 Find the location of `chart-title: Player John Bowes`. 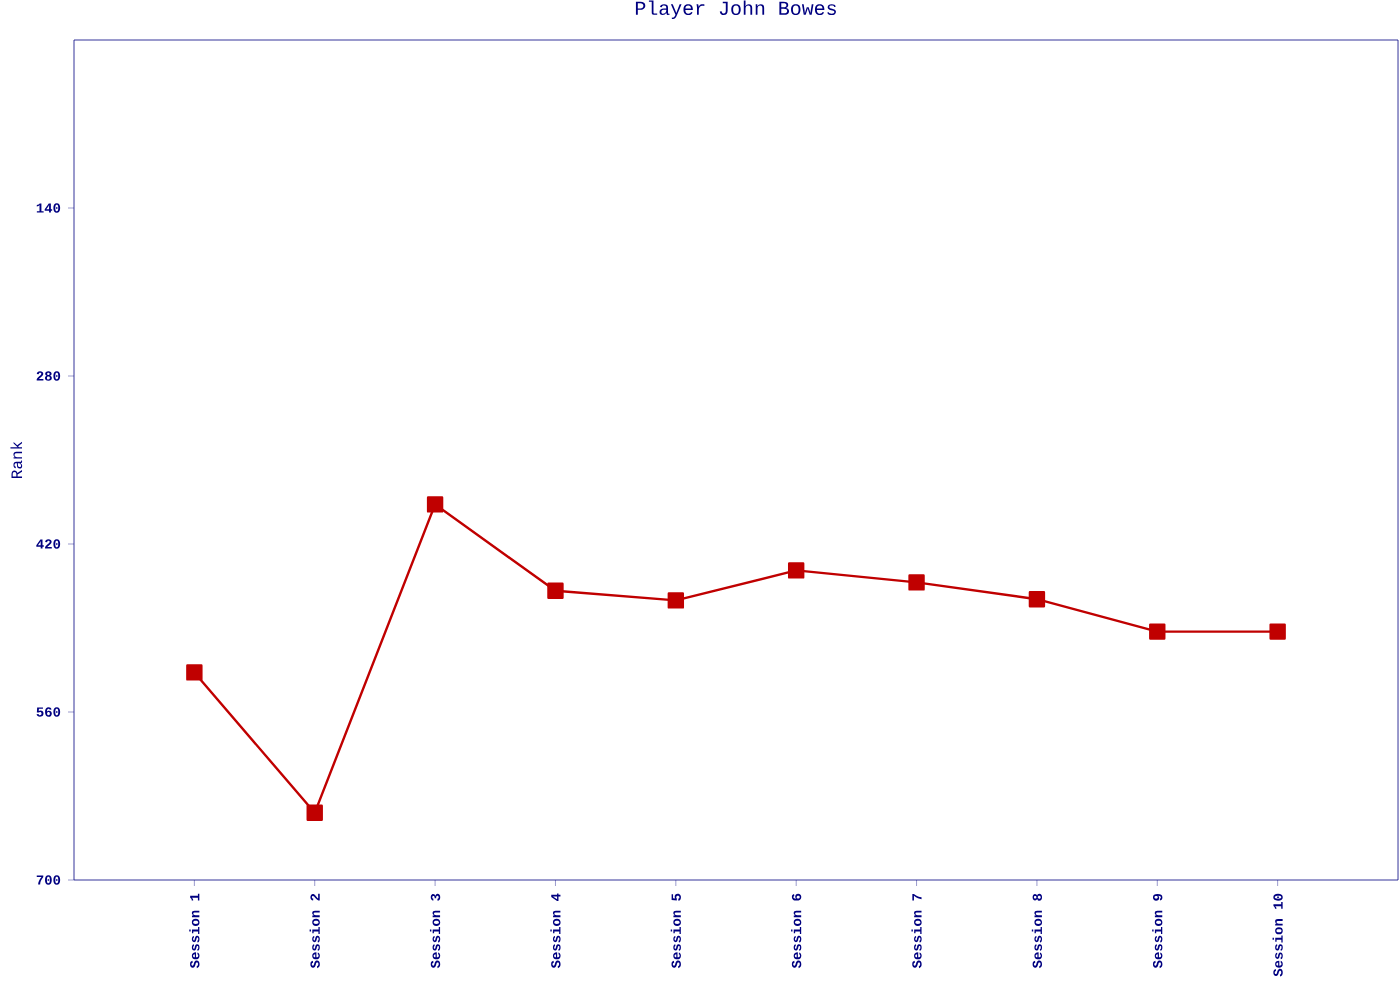

chart-title: Player John Bowes is located at coordinates (735, 9).